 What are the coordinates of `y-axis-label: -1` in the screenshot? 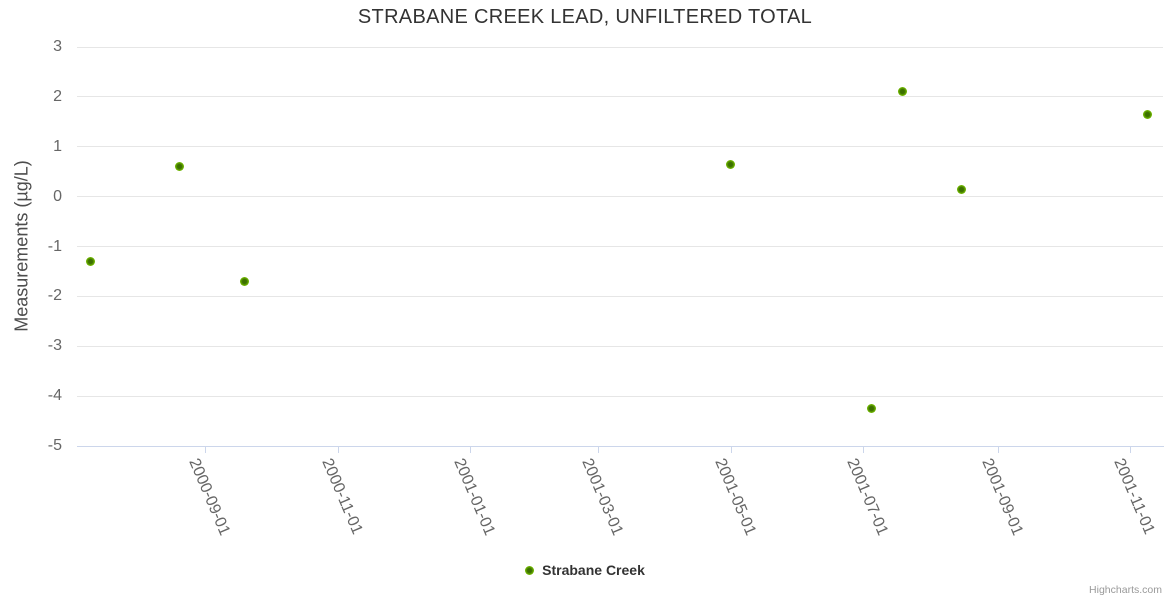 It's located at (54, 246).